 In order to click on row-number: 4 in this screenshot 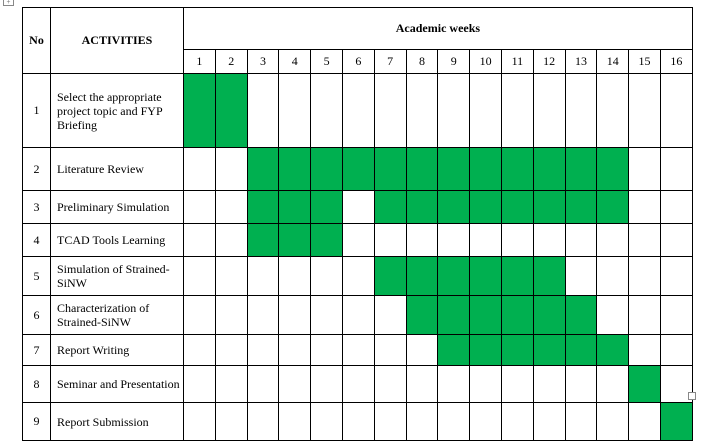, I will do `click(36, 240)`.